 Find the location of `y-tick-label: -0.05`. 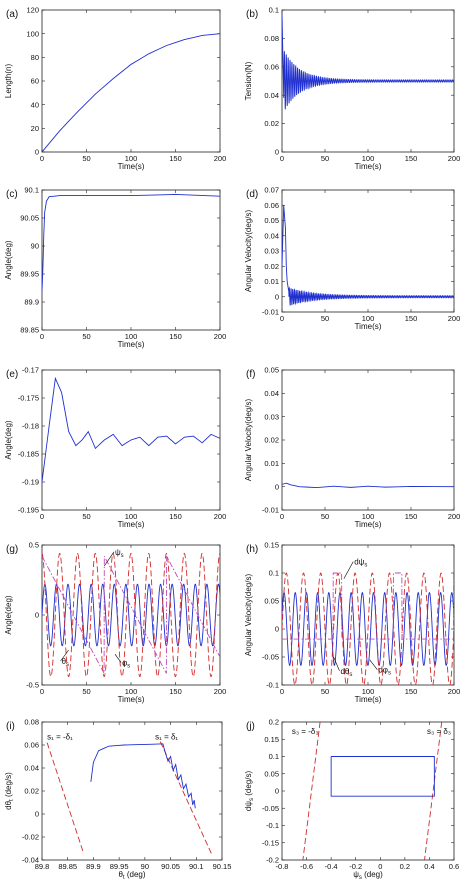

y-tick-label: -0.05 is located at coordinates (270, 657).